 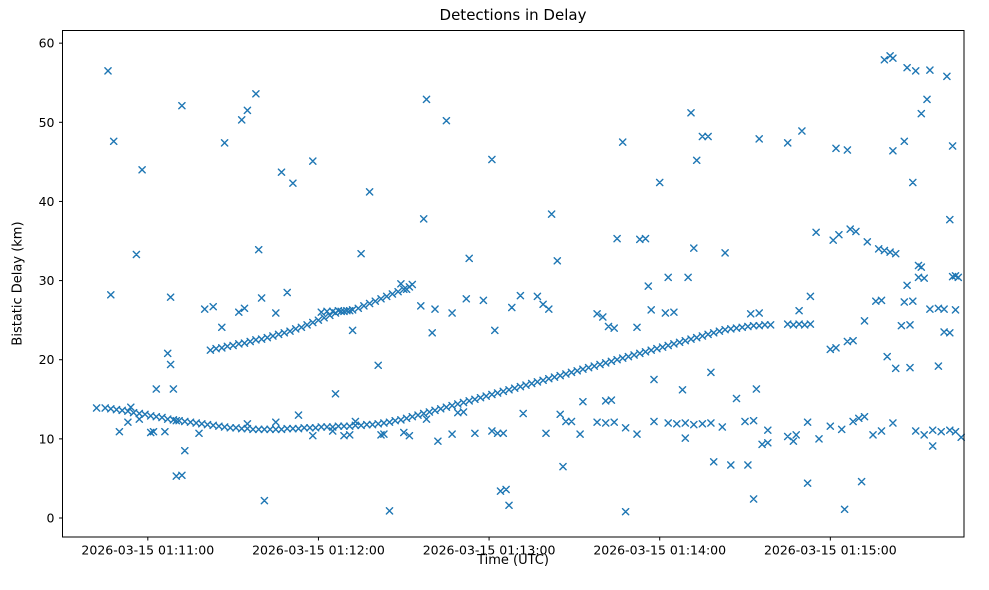 What do you see at coordinates (513, 15) in the screenshot?
I see `chart-title: Detections in Delay` at bounding box center [513, 15].